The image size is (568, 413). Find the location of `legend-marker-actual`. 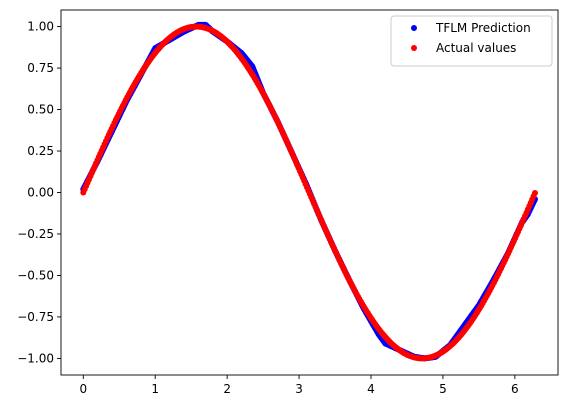

legend-marker-actual is located at coordinates (414, 48).